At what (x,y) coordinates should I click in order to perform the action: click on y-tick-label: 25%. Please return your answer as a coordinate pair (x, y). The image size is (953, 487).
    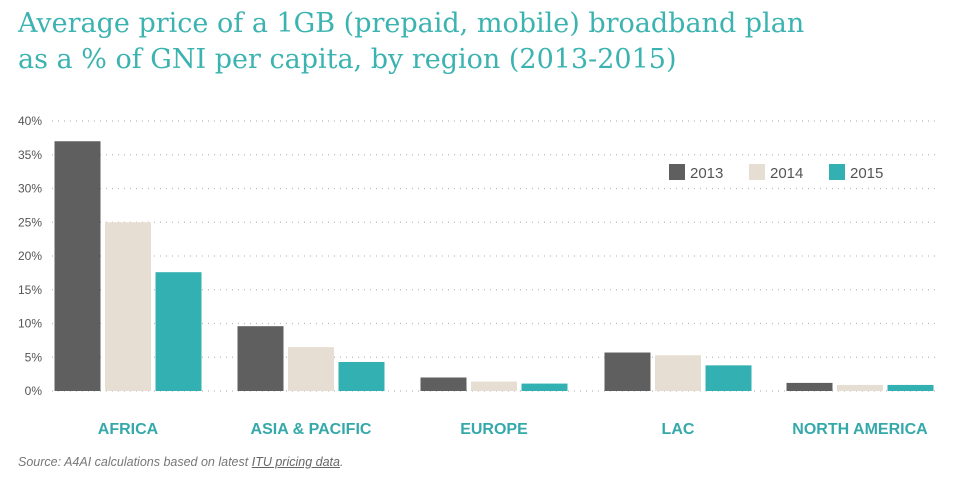
    Looking at the image, I should click on (30, 222).